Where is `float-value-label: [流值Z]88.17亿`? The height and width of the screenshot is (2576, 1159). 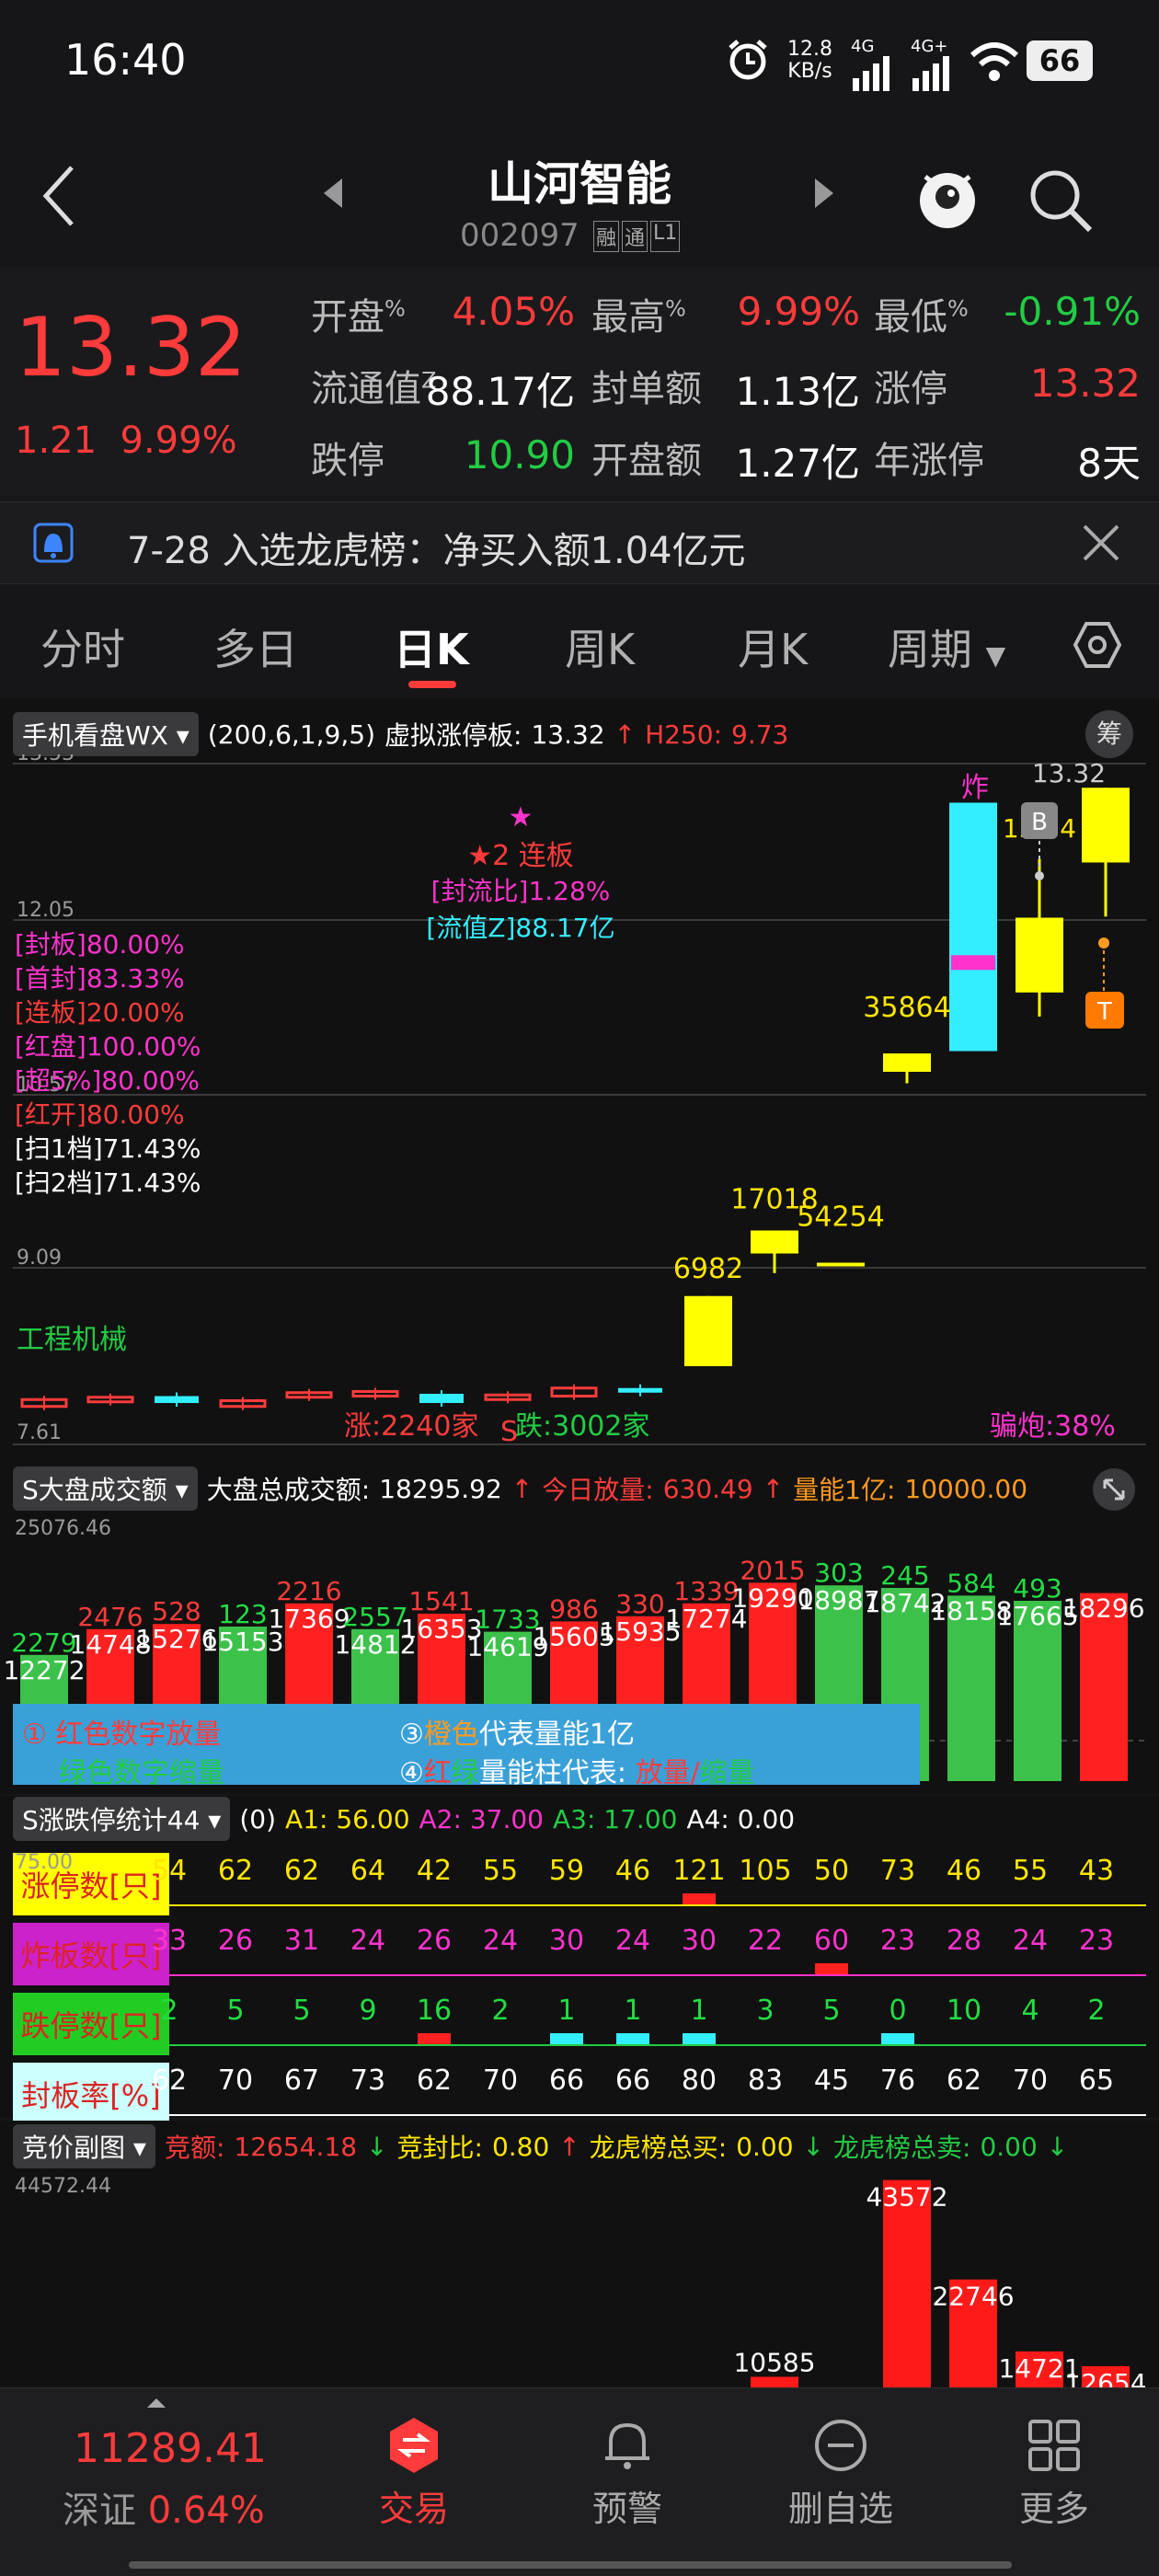
float-value-label: [流值Z]88.17亿 is located at coordinates (520, 928).